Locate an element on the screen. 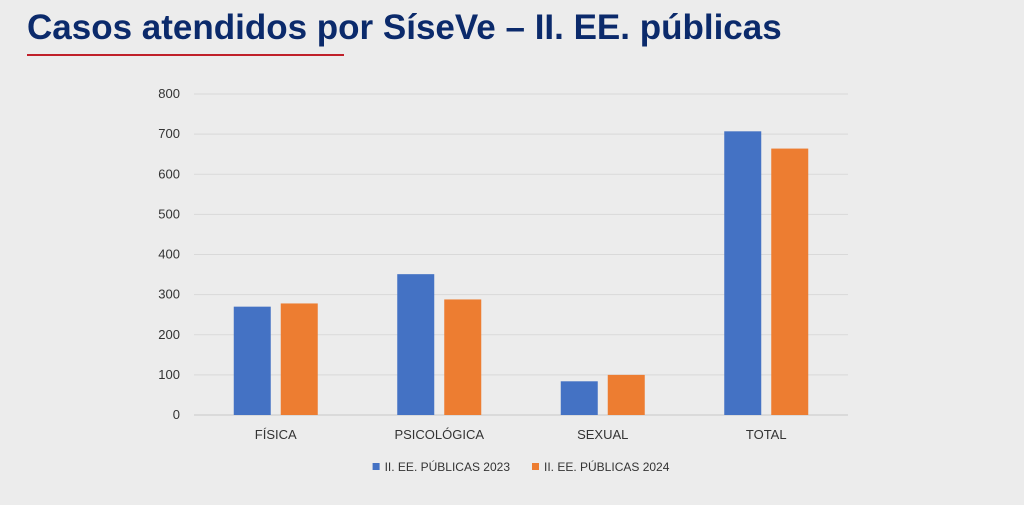 The width and height of the screenshot is (1024, 505). y-axis-tick-labels: 0 100 200 300 400 500 600 700 800 is located at coordinates (169, 254).